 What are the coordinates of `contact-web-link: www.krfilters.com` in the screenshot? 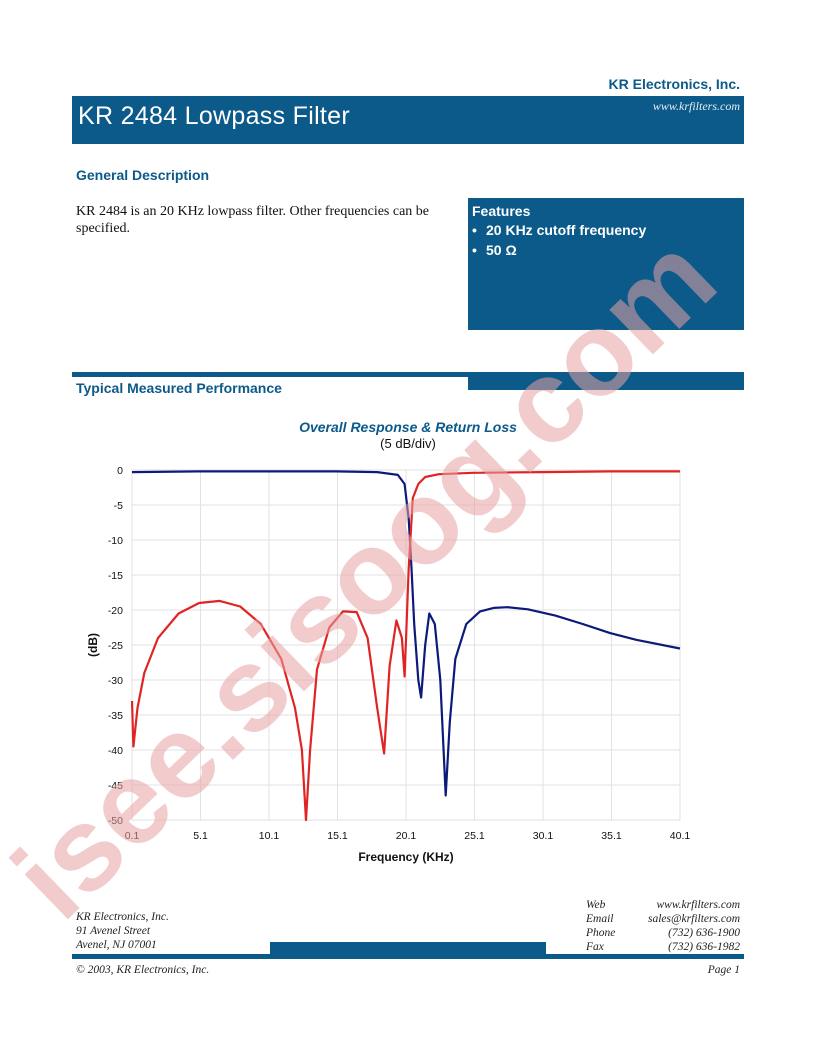 It's located at (698, 905).